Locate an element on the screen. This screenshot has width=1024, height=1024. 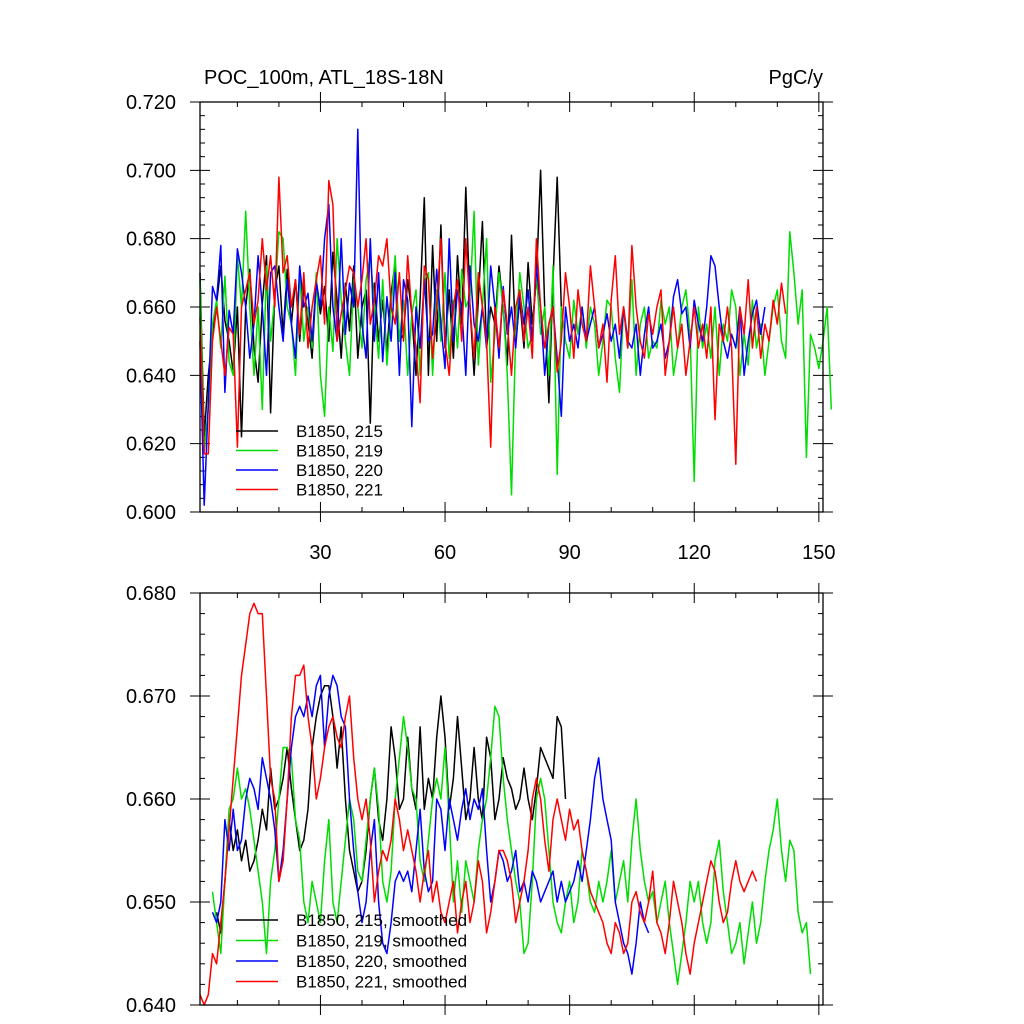
y-tick-label: 0.720 is located at coordinates (151, 103).